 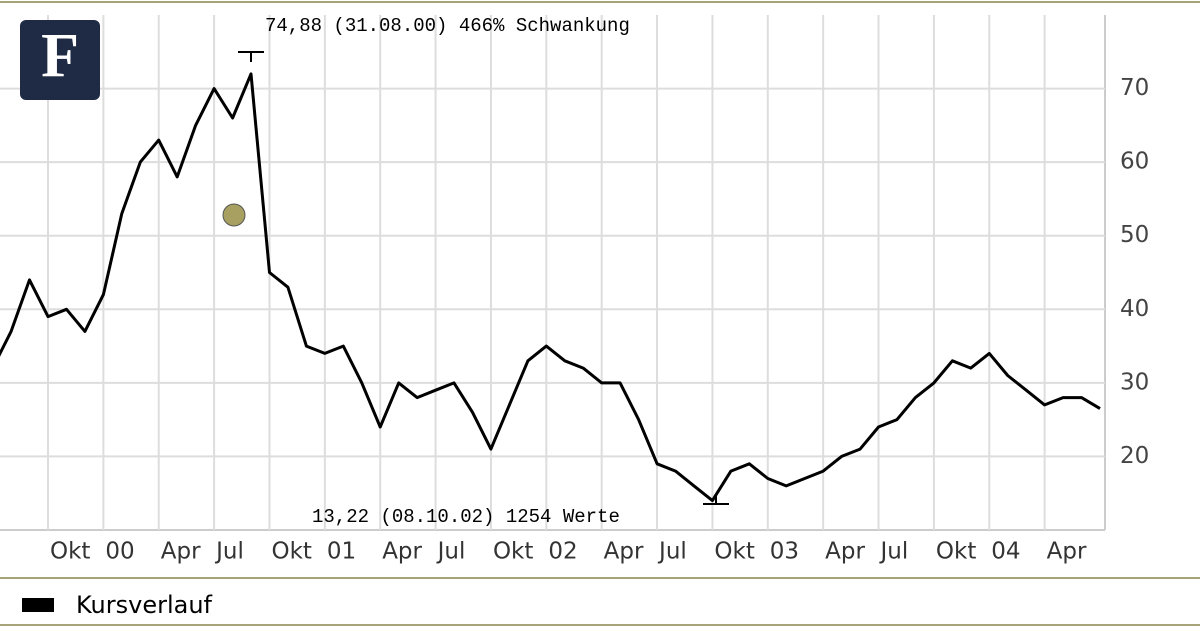 I want to click on low-annotation: 13,22 (08.10.02) 1254 Werte, so click(x=466, y=517).